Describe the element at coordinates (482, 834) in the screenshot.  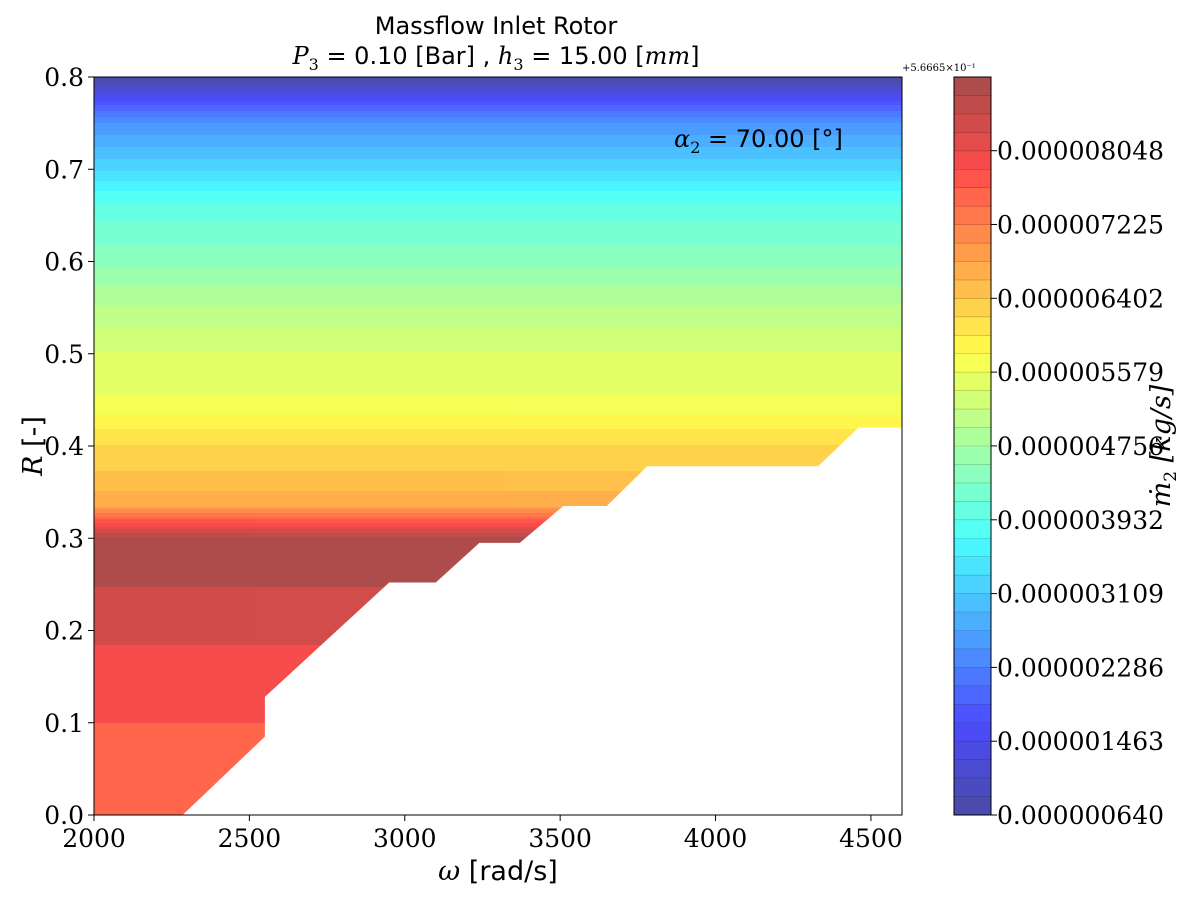
I see `x-axis-ticks: 2000 2500 3000 3500 4000 4500` at that location.